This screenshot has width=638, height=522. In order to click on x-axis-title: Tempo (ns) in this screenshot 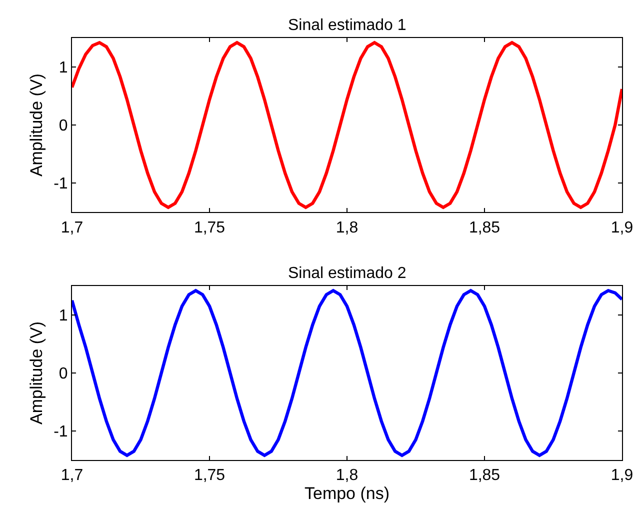, I will do `click(347, 494)`.